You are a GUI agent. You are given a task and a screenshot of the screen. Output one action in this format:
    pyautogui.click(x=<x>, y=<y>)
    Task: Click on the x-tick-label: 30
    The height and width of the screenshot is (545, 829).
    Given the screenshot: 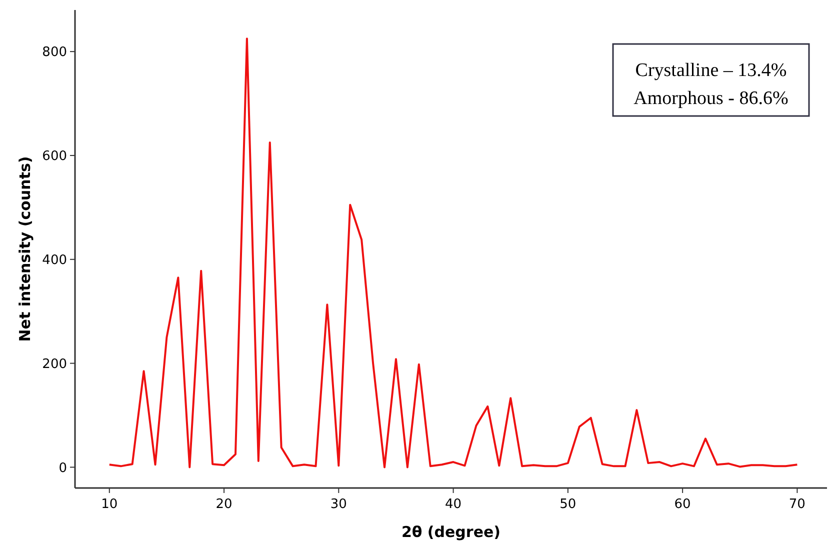 What is the action you would take?
    pyautogui.click(x=338, y=504)
    